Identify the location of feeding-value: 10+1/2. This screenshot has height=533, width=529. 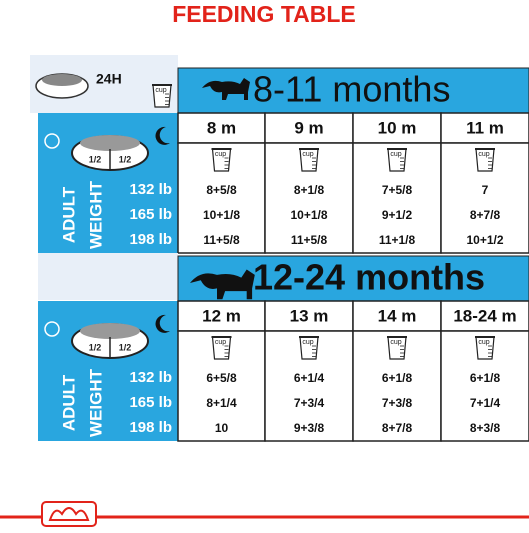
(484, 240).